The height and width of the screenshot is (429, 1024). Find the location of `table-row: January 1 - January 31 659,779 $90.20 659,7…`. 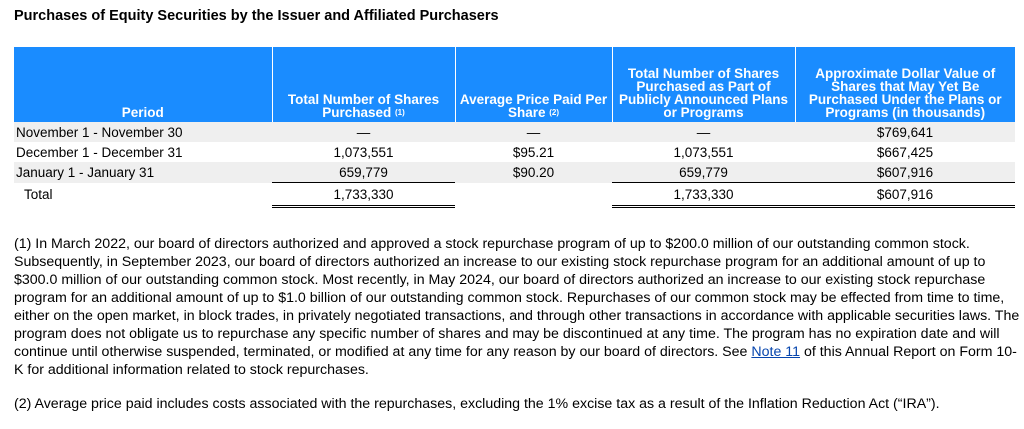

table-row: January 1 - January 31 659,779 $90.20 659,7… is located at coordinates (514, 172).